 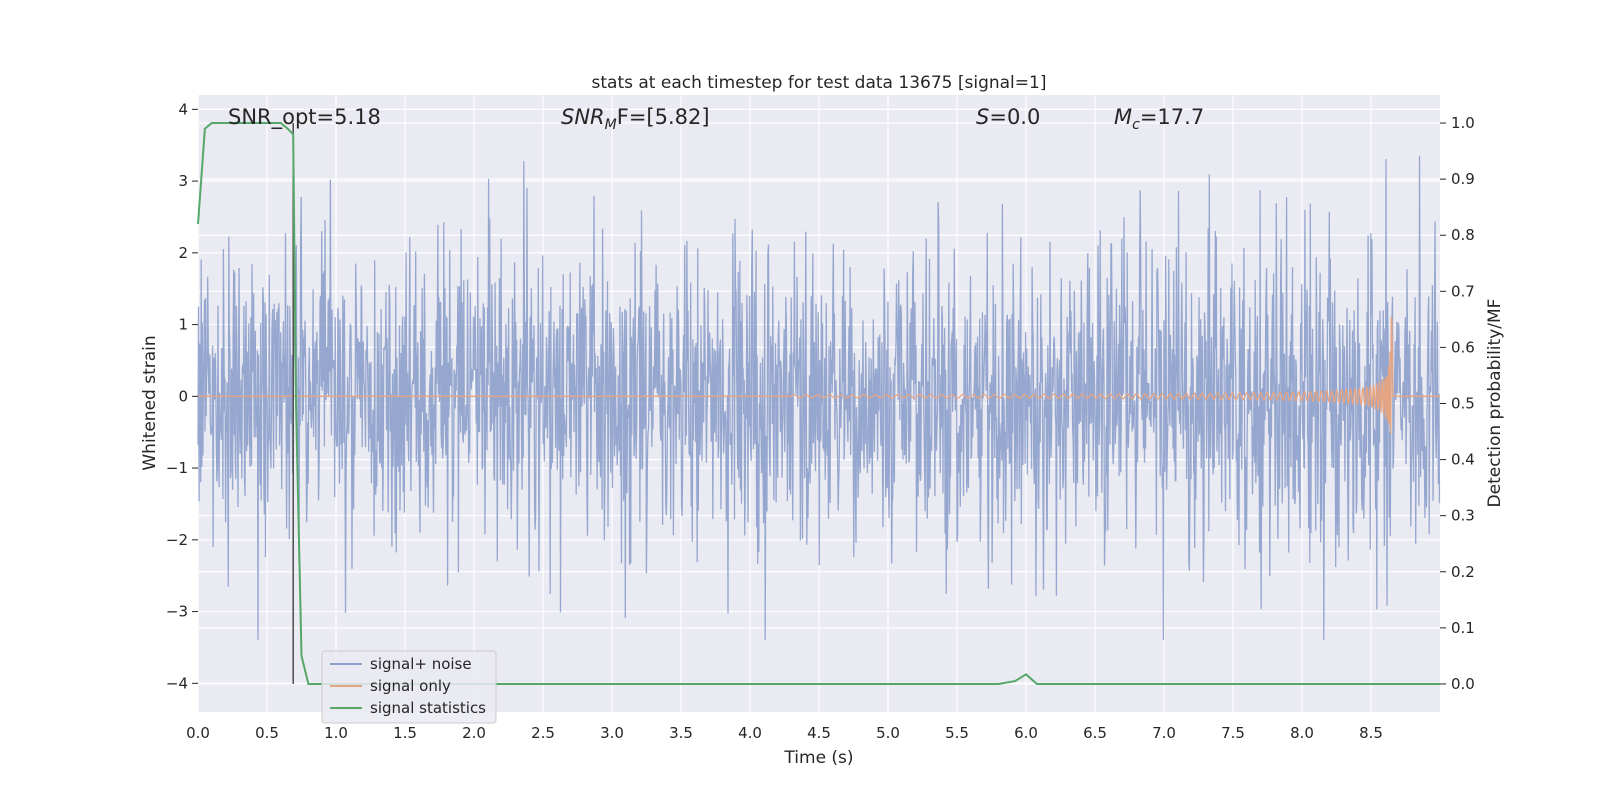 I want to click on x-tick-label: 5.5, so click(x=957, y=733).